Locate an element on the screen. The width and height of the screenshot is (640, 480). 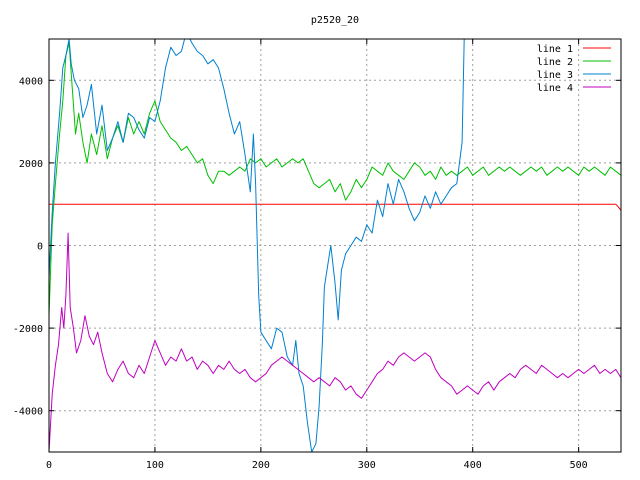
legend-label-4: line 4 is located at coordinates (555, 88).